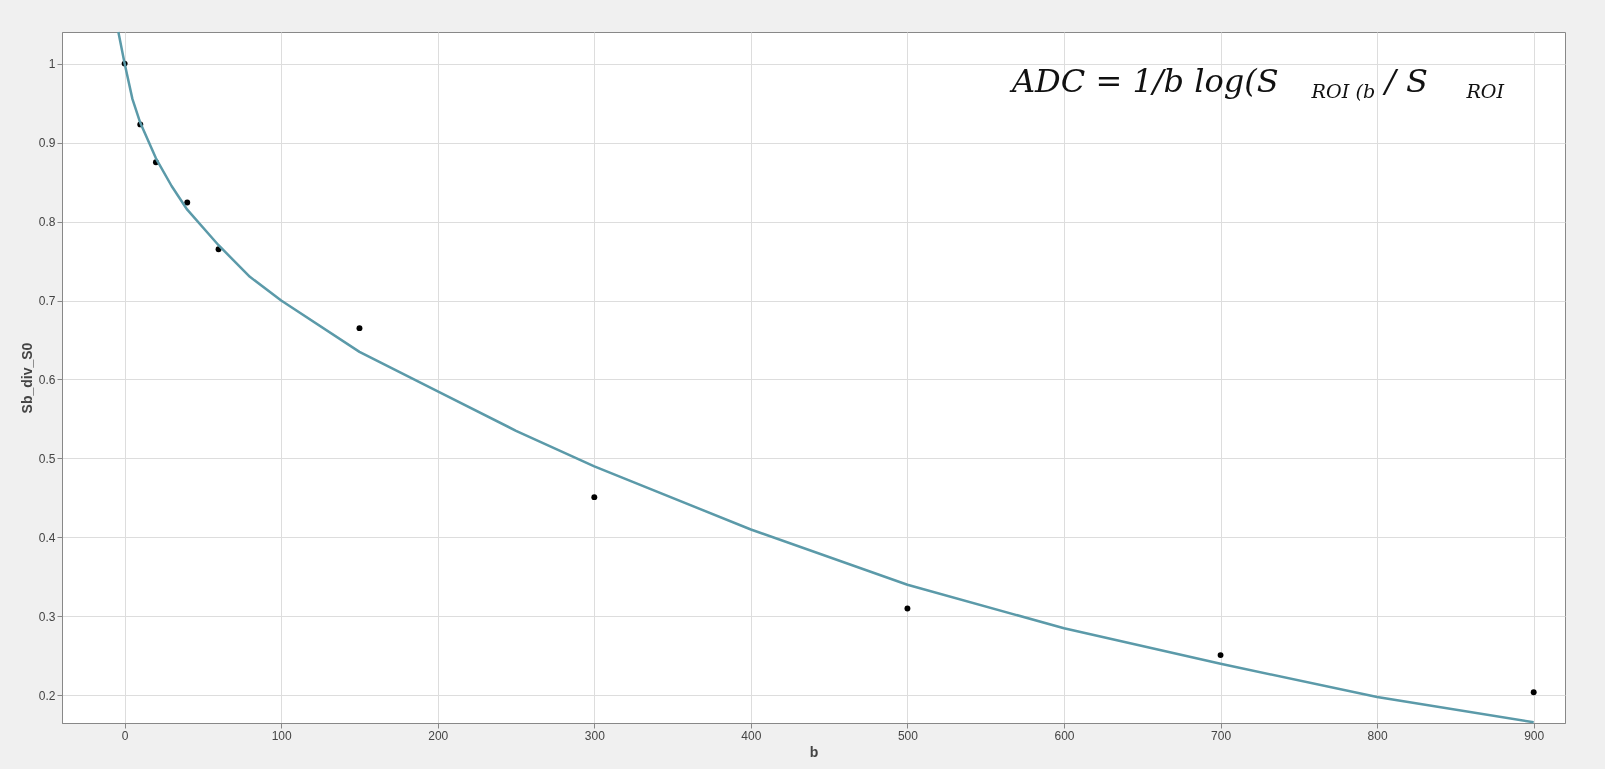 This screenshot has height=769, width=1605. Describe the element at coordinates (814, 751) in the screenshot. I see `x-axis-title: b` at that location.